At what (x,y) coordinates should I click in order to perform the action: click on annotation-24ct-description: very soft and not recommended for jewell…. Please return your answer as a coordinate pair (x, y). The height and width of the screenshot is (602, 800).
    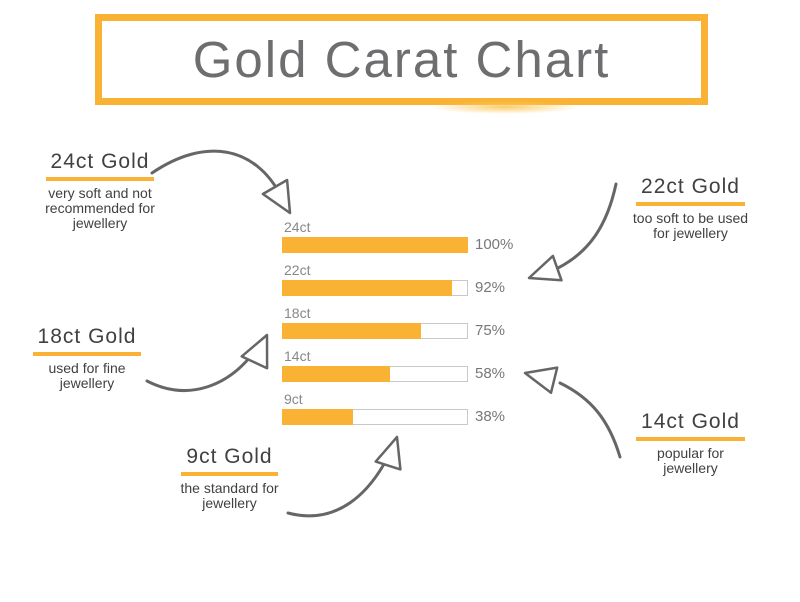
    Looking at the image, I should click on (100, 208).